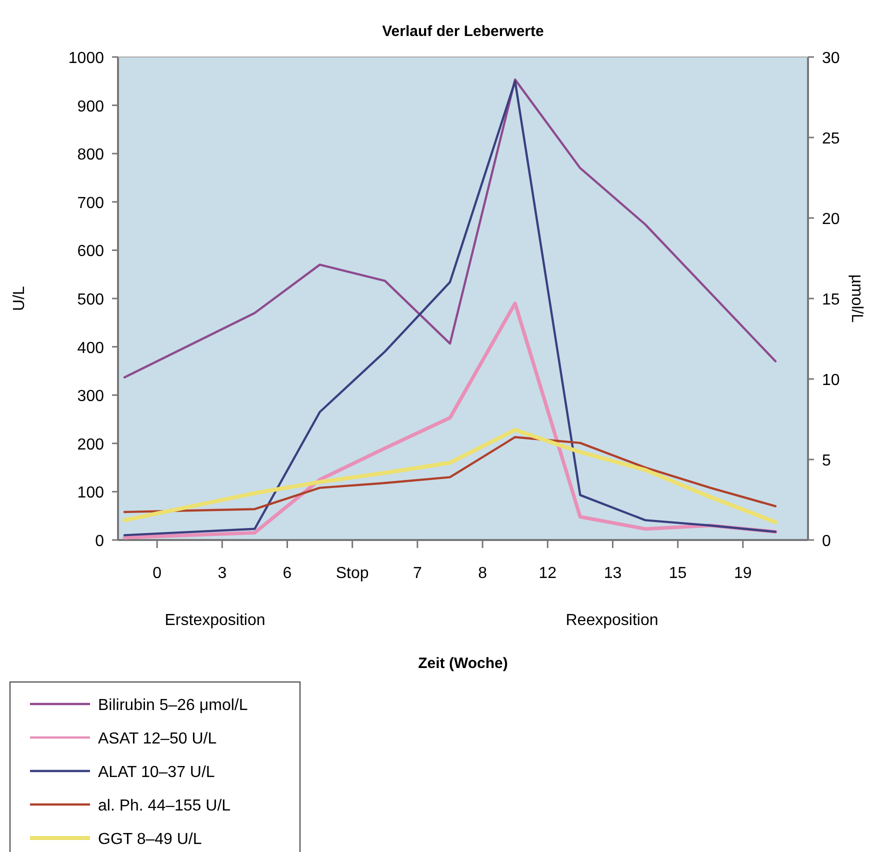 This screenshot has width=871, height=852. Describe the element at coordinates (90, 155) in the screenshot. I see `y-tick-label: 800` at that location.